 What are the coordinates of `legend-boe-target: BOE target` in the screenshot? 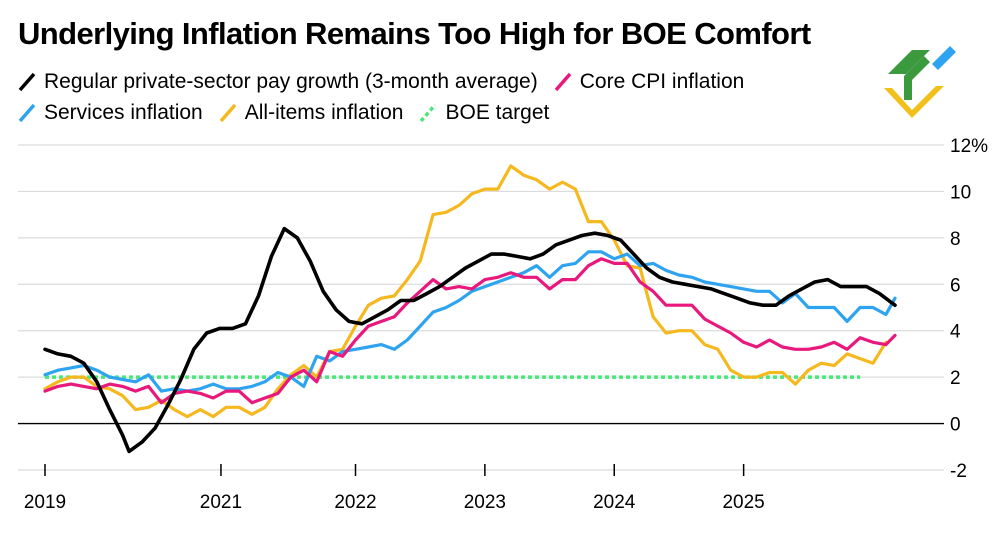 It's located at (484, 113).